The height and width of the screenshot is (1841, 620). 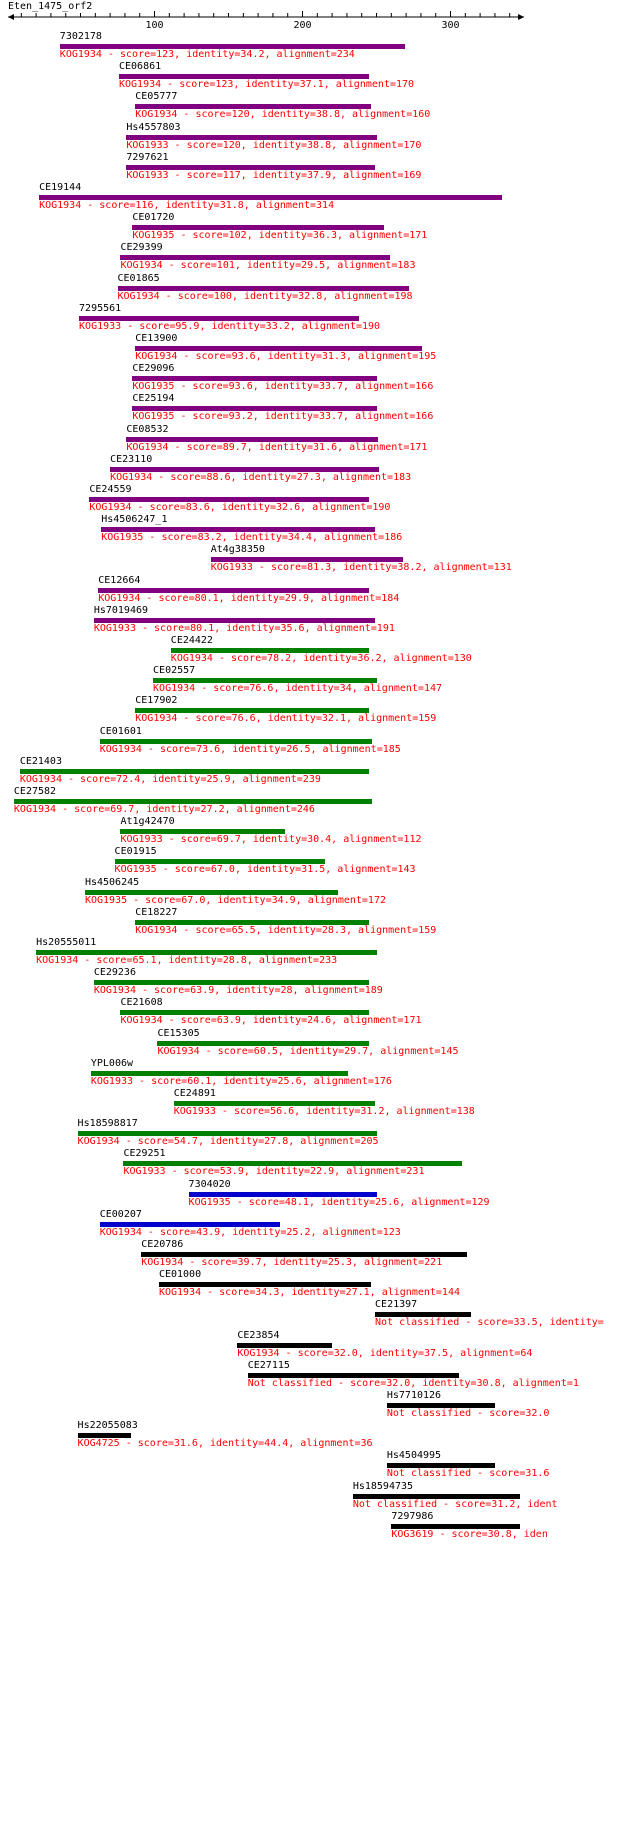 What do you see at coordinates (100, 308) in the screenshot?
I see `hit-name: 7295561` at bounding box center [100, 308].